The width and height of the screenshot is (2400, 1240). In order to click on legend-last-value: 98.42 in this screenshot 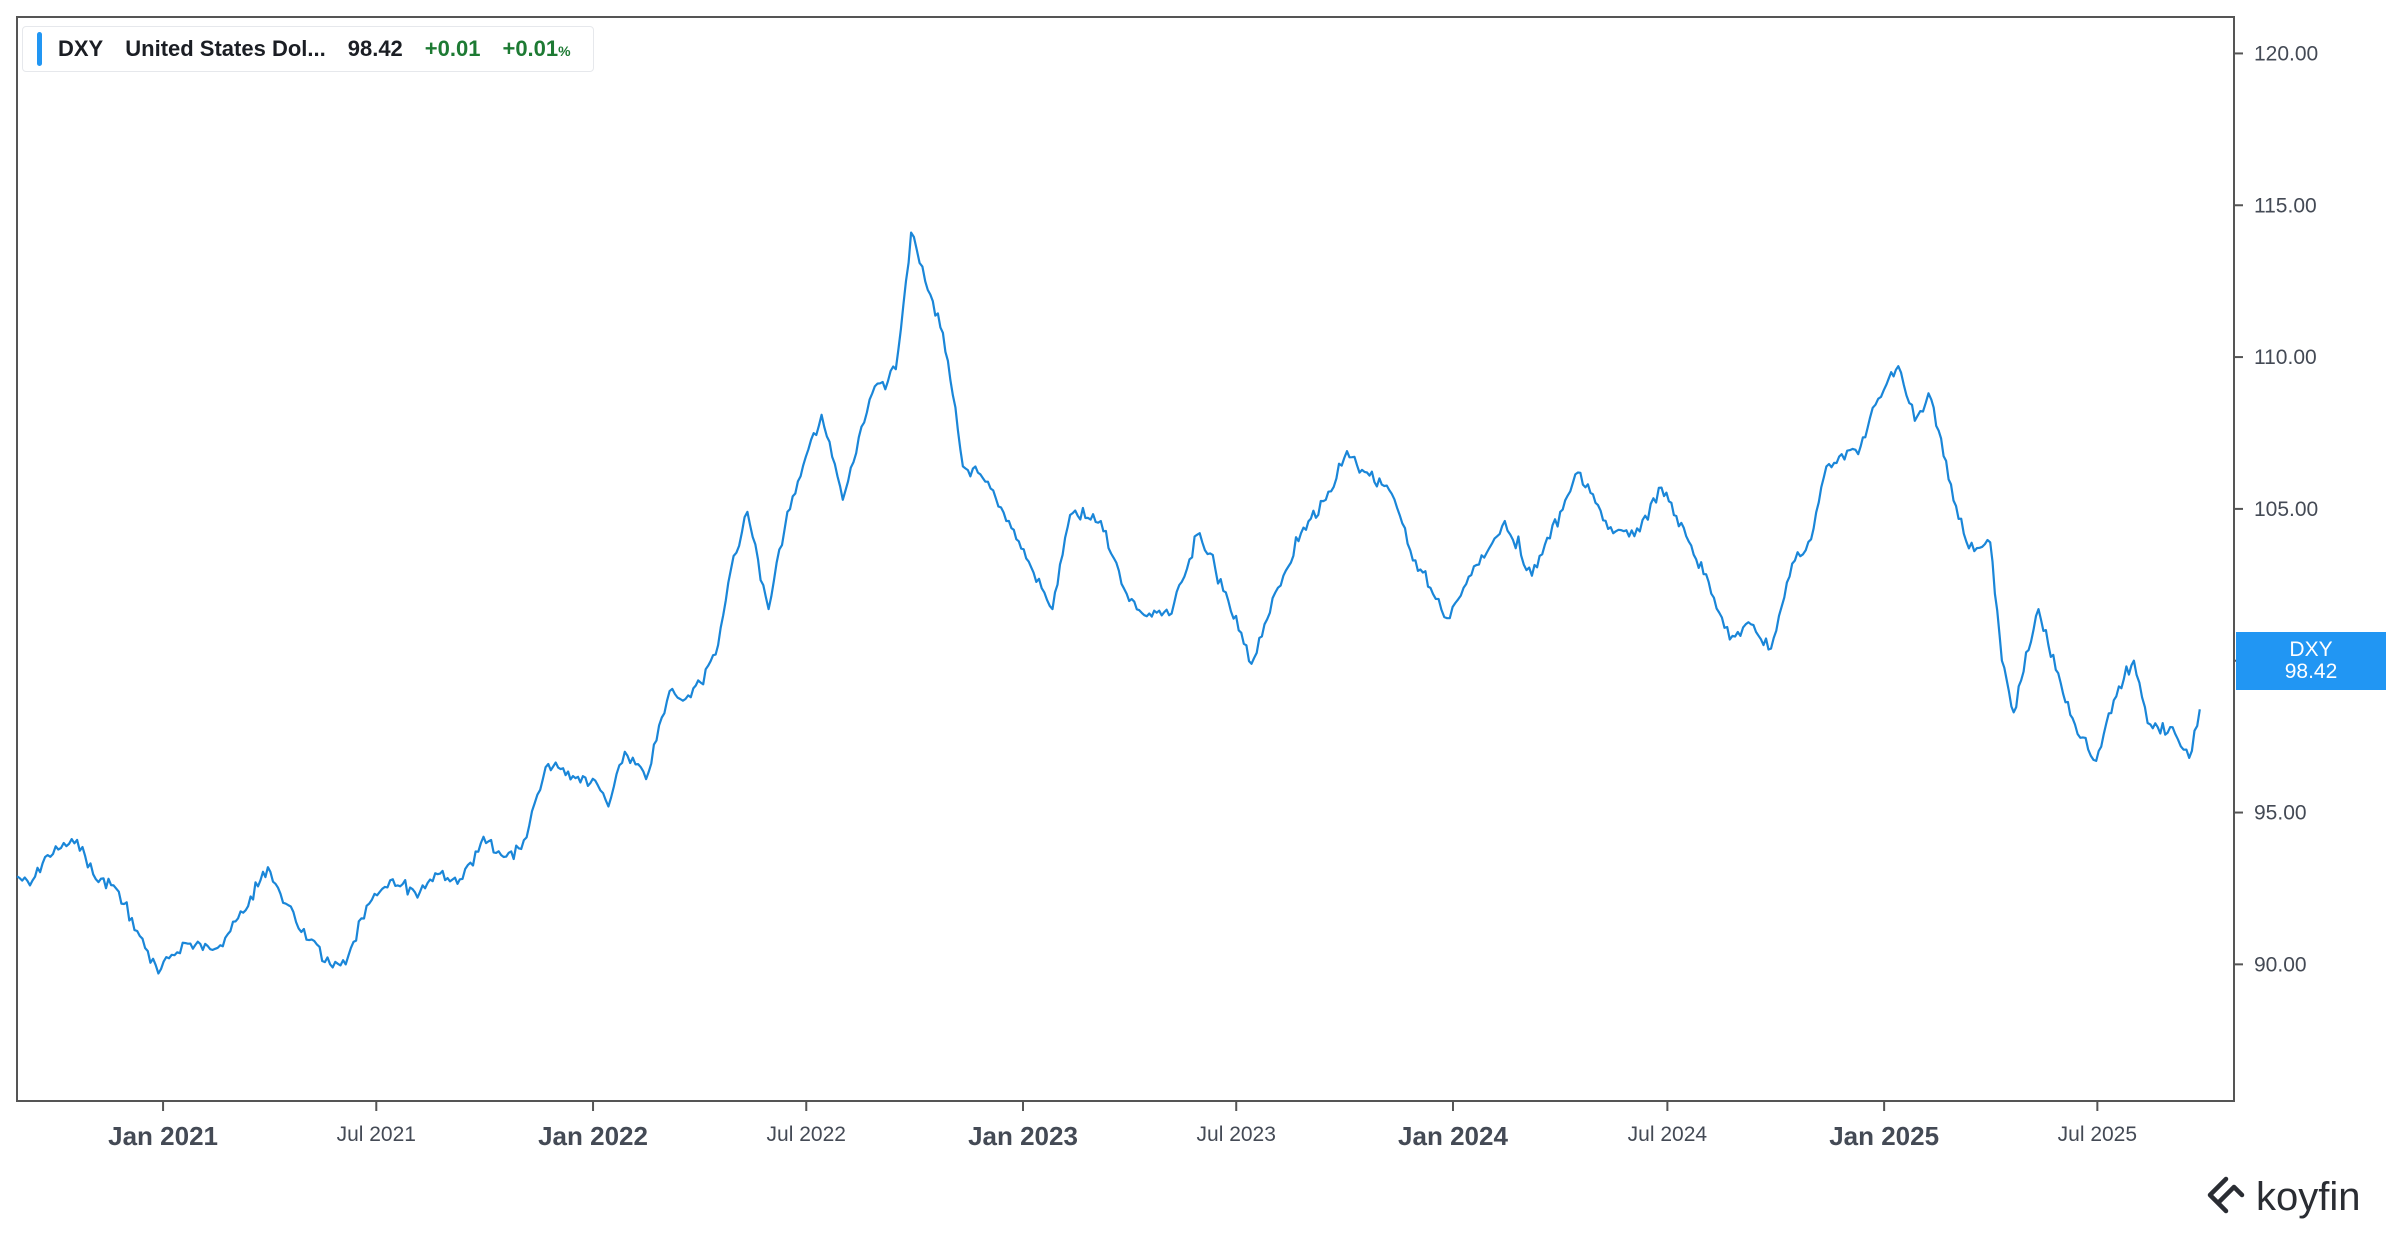, I will do `click(375, 48)`.